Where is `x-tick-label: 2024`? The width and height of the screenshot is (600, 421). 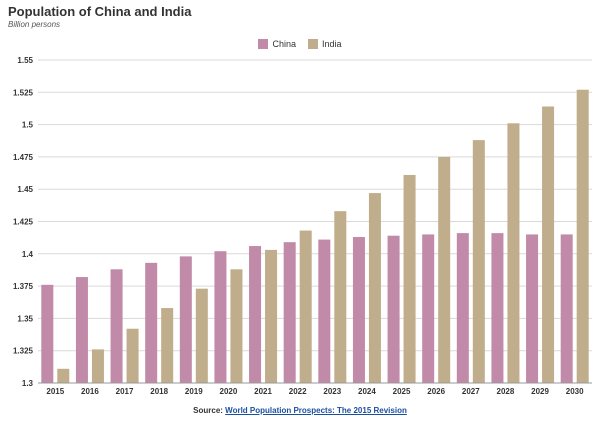 x-tick-label: 2024 is located at coordinates (367, 391).